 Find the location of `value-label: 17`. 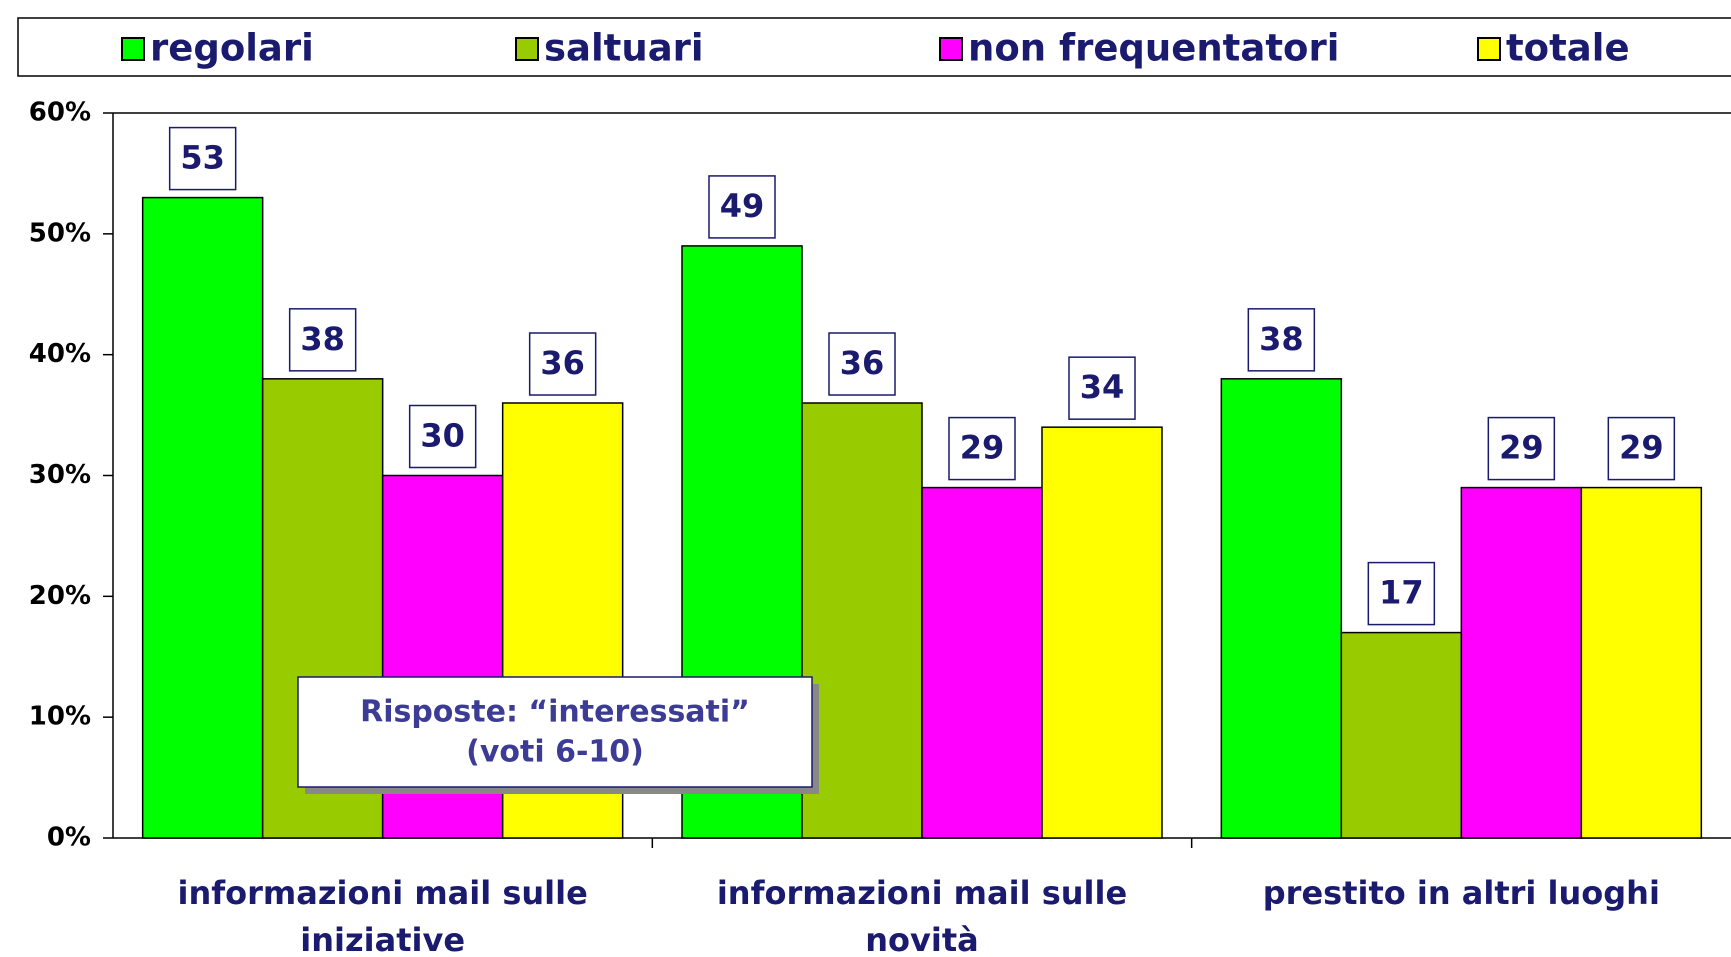

value-label: 17 is located at coordinates (1401, 593).